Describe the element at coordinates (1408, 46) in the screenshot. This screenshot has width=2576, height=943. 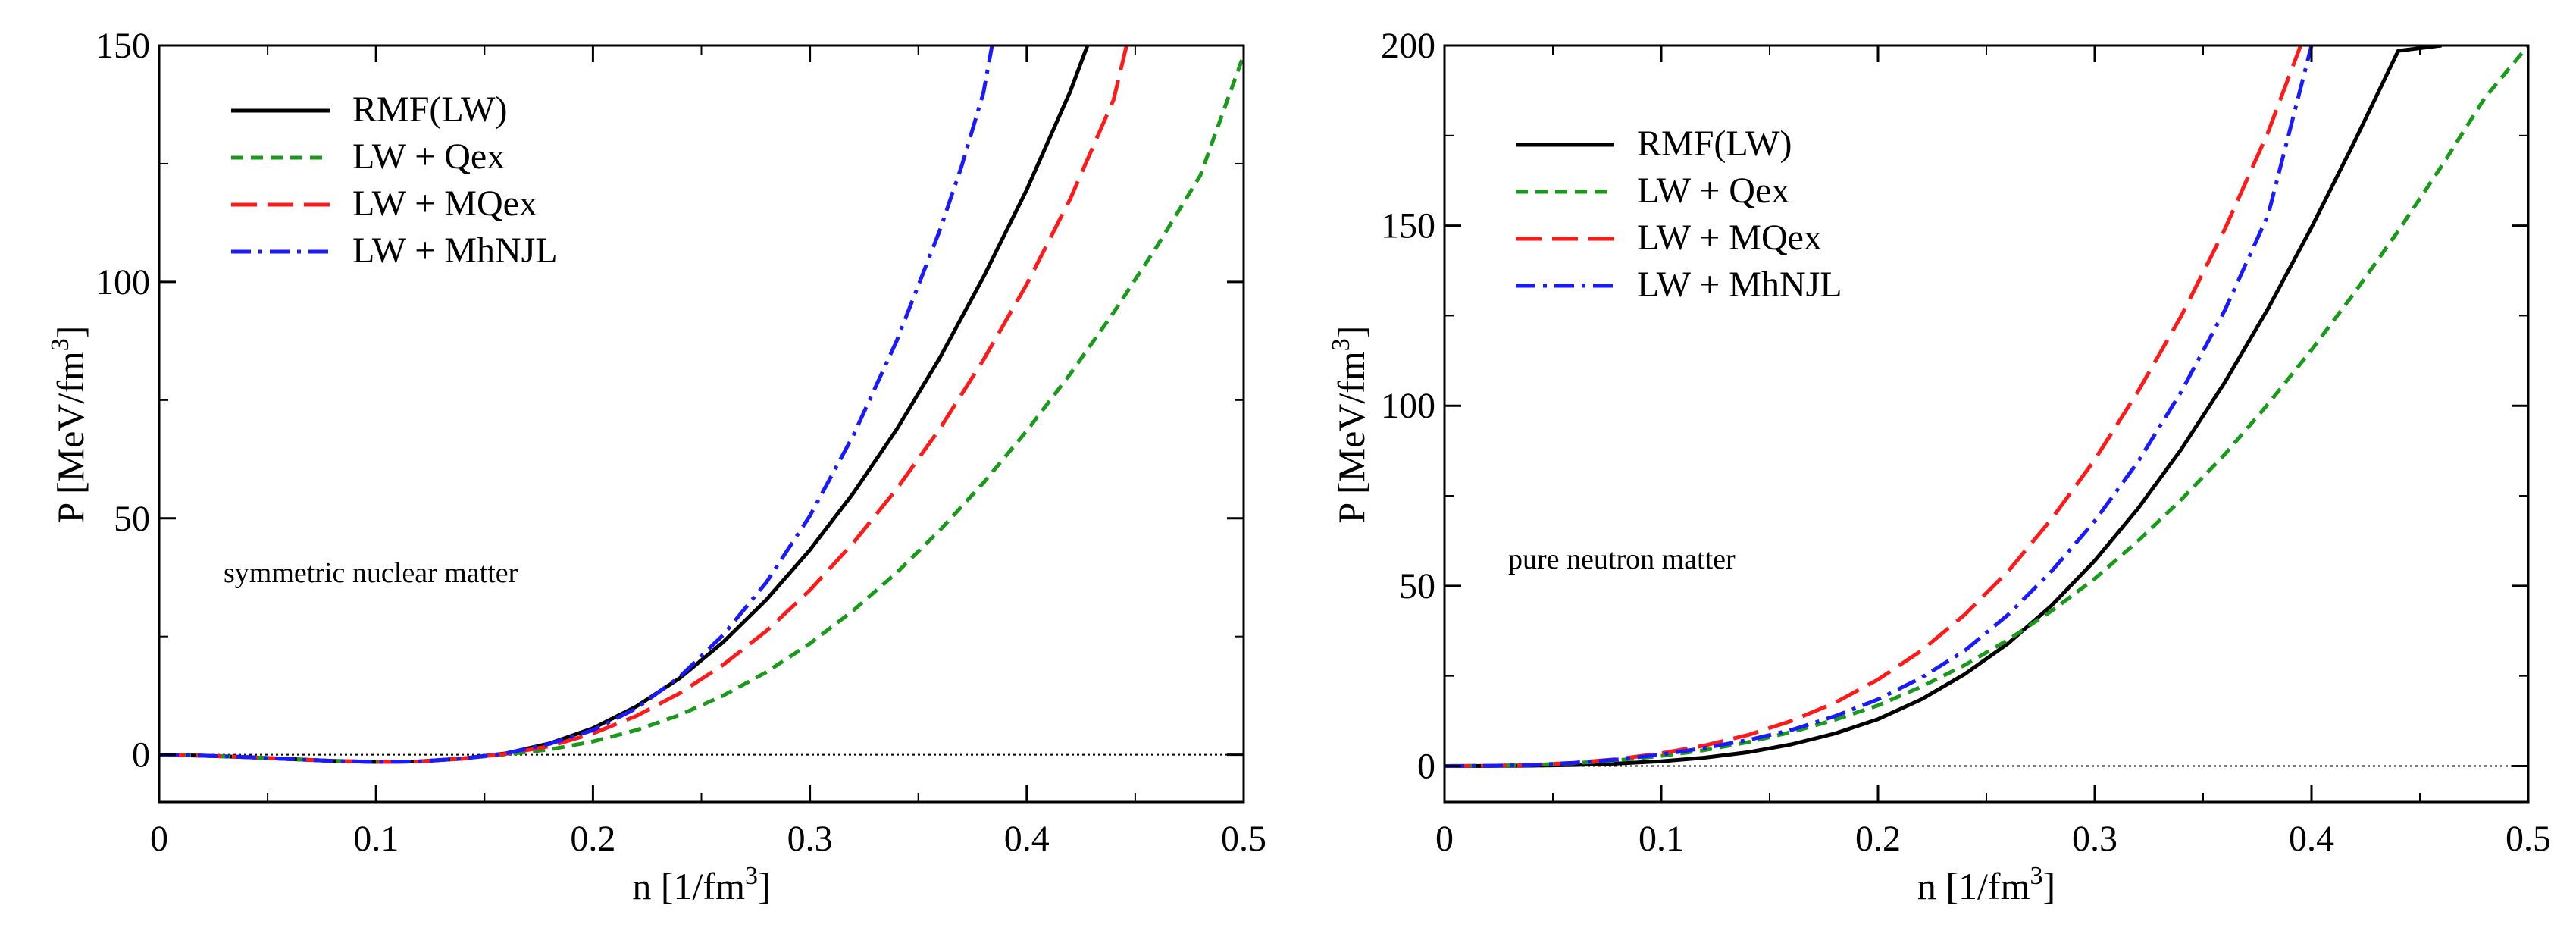
I see `y-tick-label: 200` at that location.